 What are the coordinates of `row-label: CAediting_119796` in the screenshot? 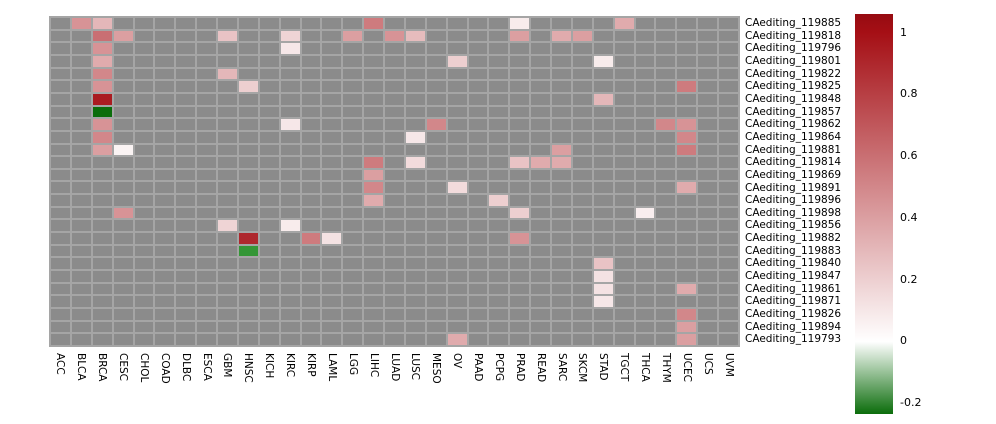 It's located at (793, 48).